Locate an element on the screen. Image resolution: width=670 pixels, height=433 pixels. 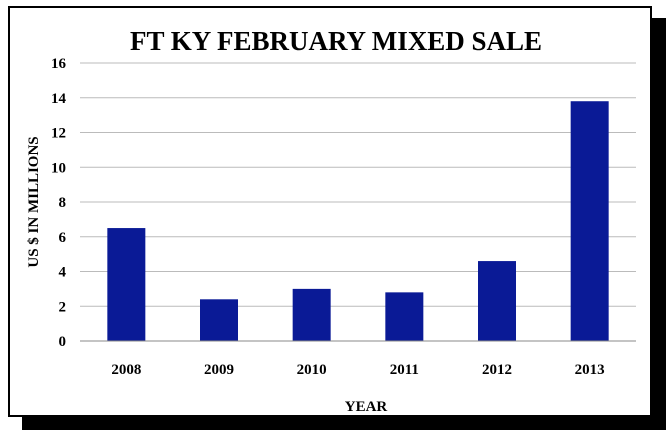
x-tick-label: 2013 is located at coordinates (590, 370).